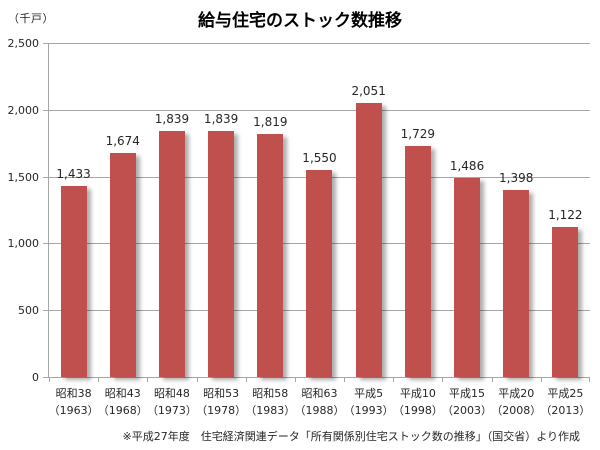 The height and width of the screenshot is (450, 600). Describe the element at coordinates (368, 91) in the screenshot. I see `bar-value-label: 2,051` at that location.